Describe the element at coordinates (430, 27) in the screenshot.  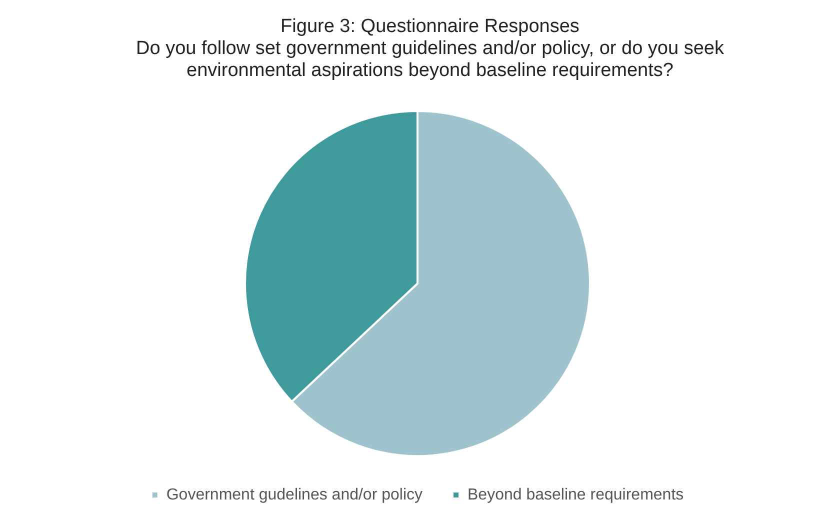
I see `chart-title: Figure 3: Questionnaire Responses` at that location.